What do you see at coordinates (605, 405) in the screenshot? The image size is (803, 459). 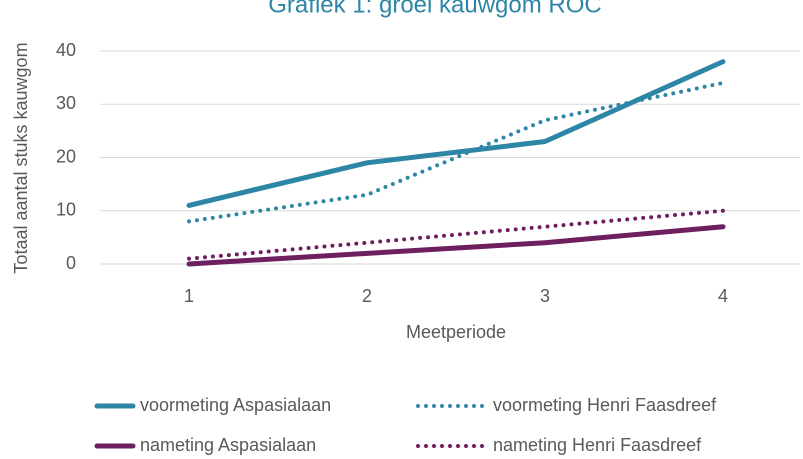 I see `legend-label: voormeting Henri Faasdreef` at bounding box center [605, 405].